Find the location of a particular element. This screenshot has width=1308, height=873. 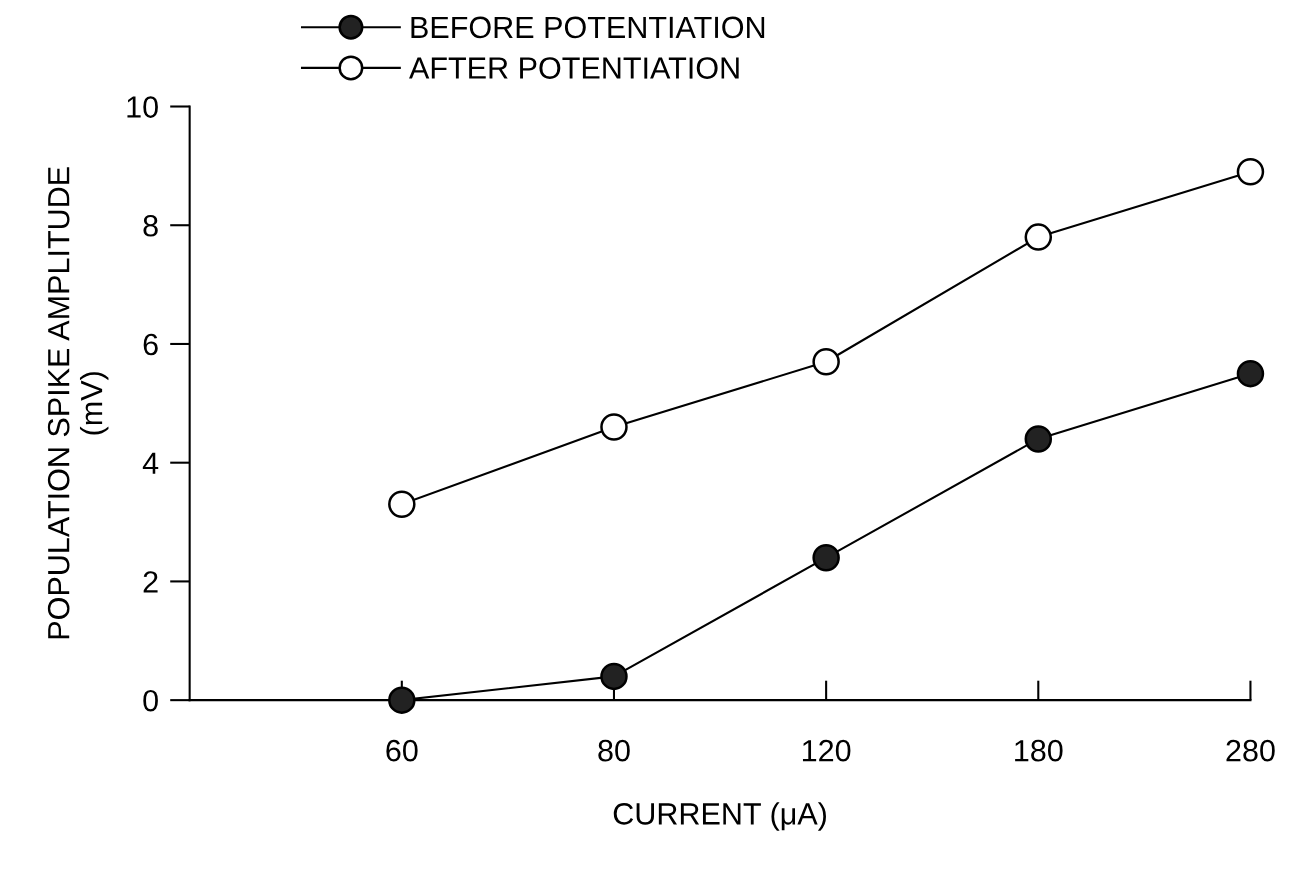

y-tick-label: 2 is located at coordinates (150, 582).